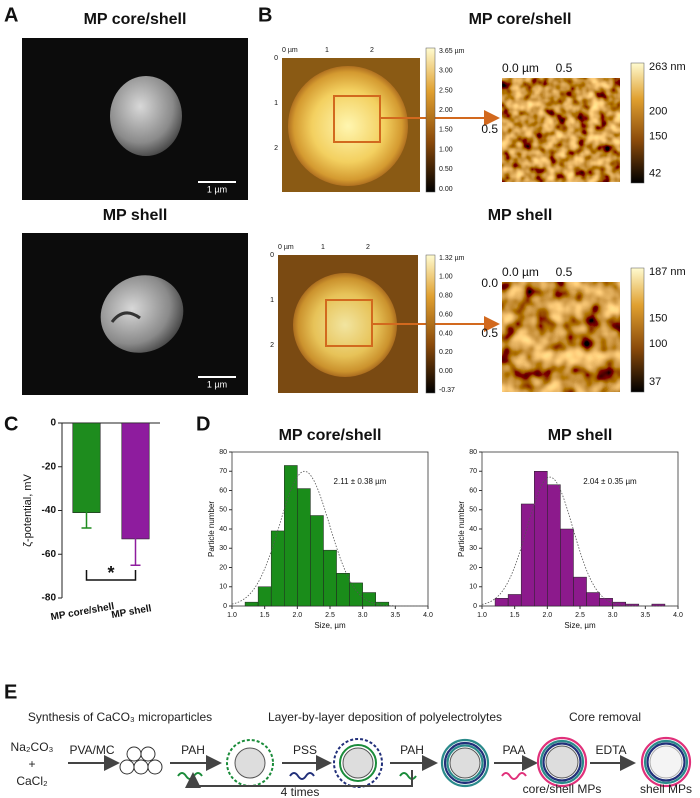 The width and height of the screenshot is (700, 798). I want to click on colorbar-label: 200, so click(658, 112).